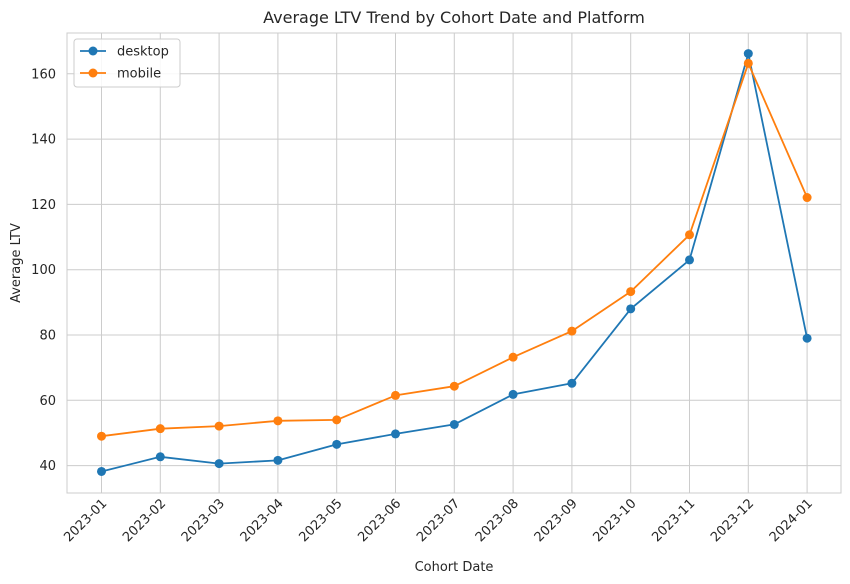 This screenshot has width=850, height=584. What do you see at coordinates (47, 466) in the screenshot?
I see `y-tick-label: 40` at bounding box center [47, 466].